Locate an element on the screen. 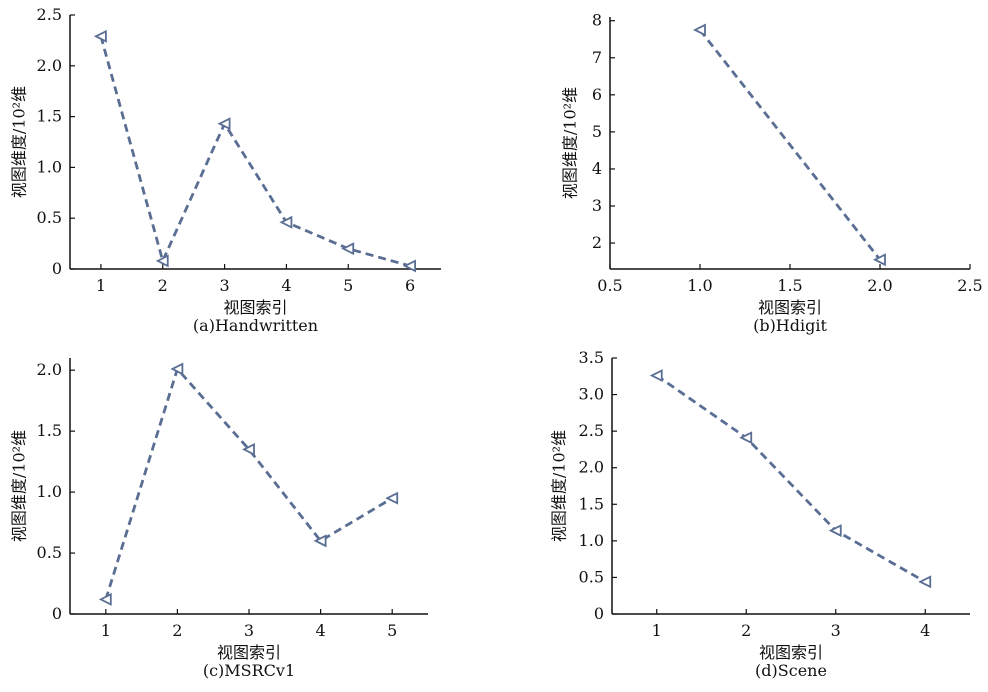  x-tick-label: 2.5 is located at coordinates (969, 285).